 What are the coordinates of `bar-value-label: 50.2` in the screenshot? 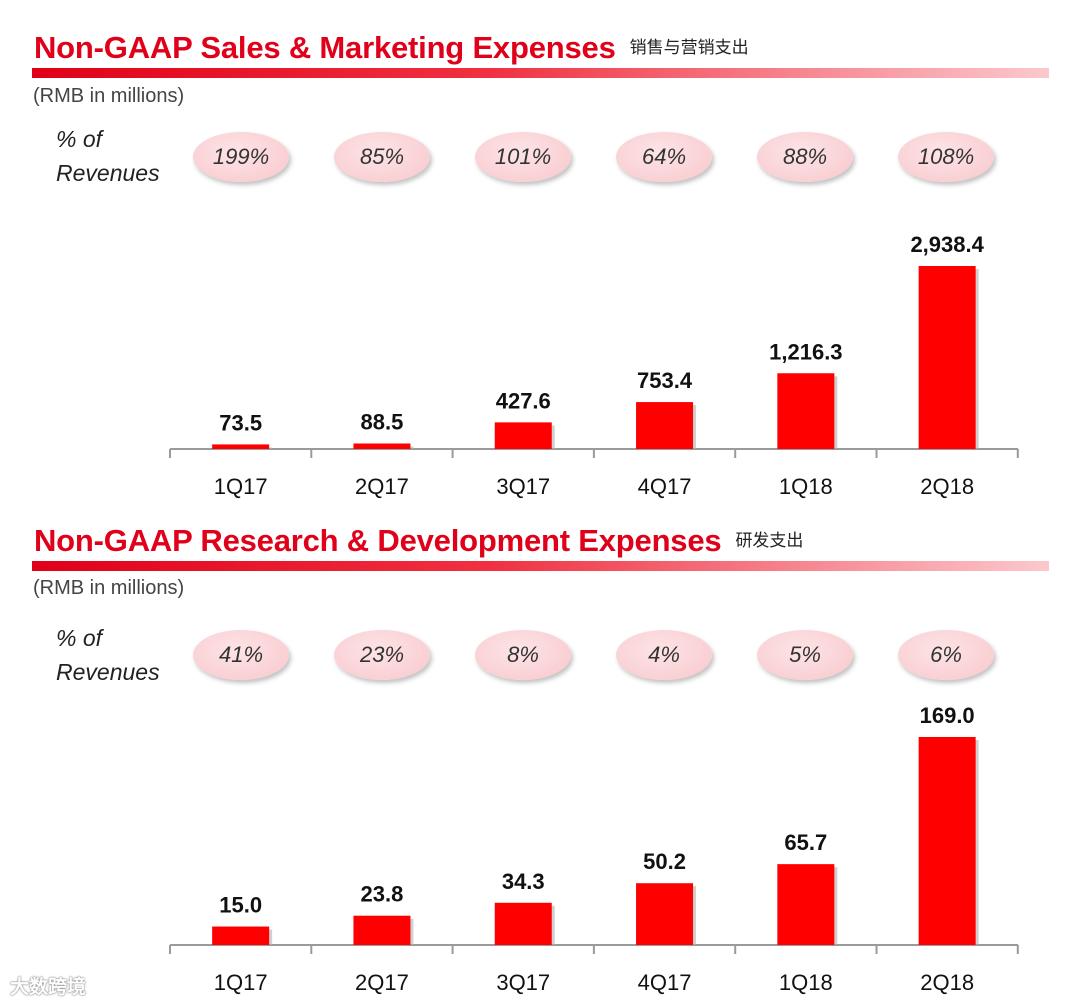 It's located at (664, 861).